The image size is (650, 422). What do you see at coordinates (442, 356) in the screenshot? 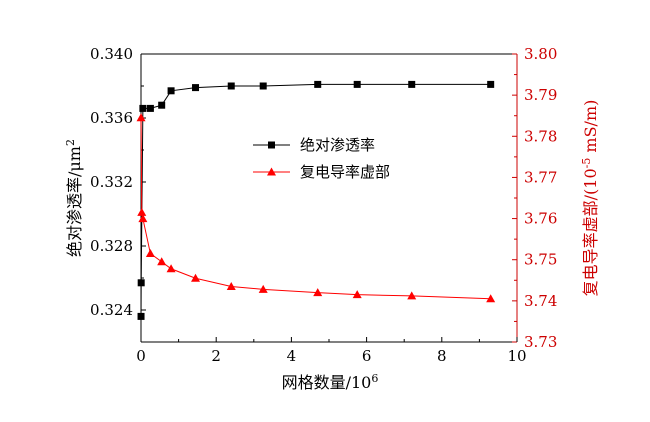
I see `x-tick-label: 8` at bounding box center [442, 356].